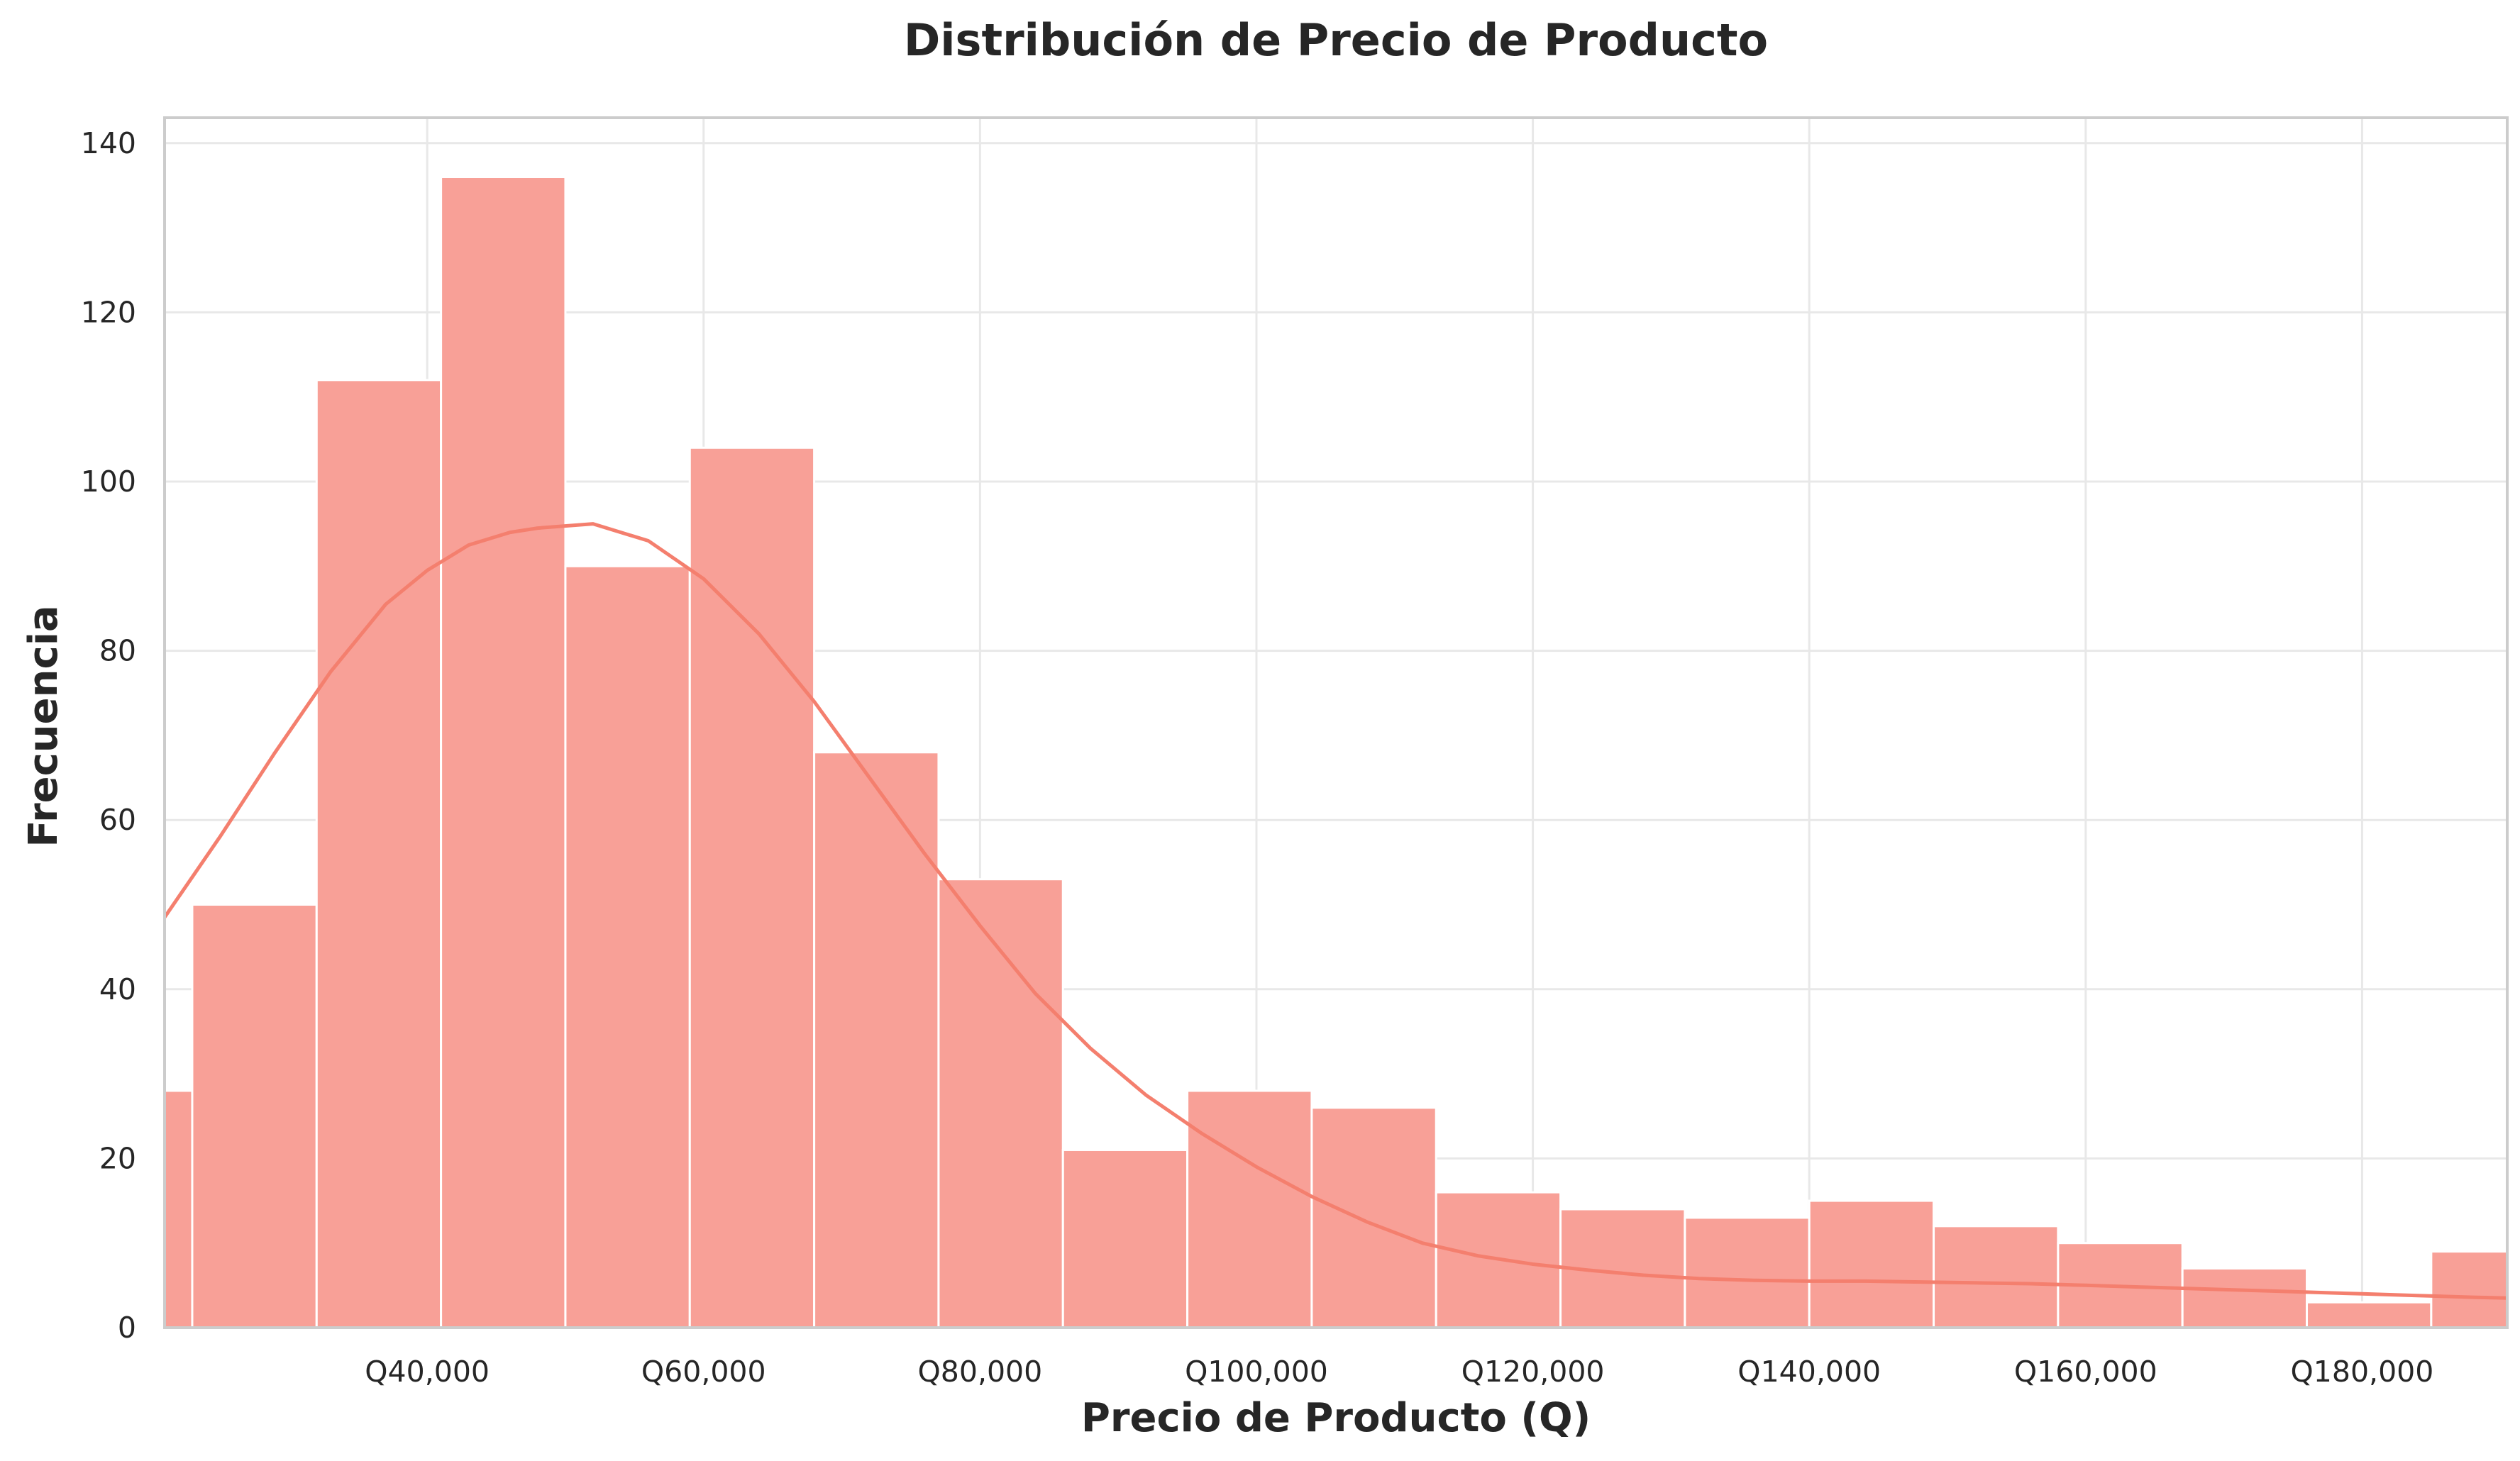 This screenshot has width=2520, height=1461. Describe the element at coordinates (1809, 1372) in the screenshot. I see `x-tick-label: Q140,000` at that location.